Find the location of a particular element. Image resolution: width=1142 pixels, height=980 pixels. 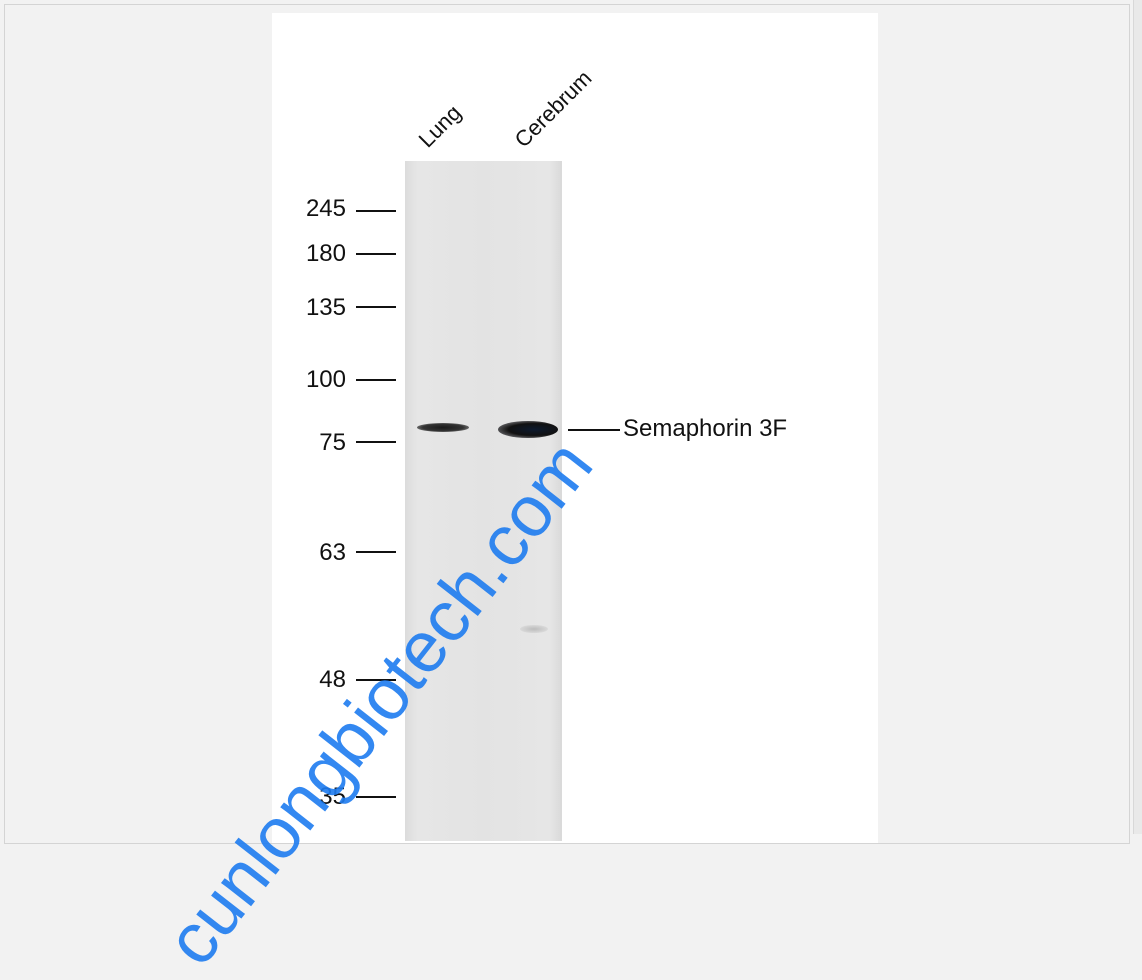

target-pointer-line is located at coordinates (594, 430).